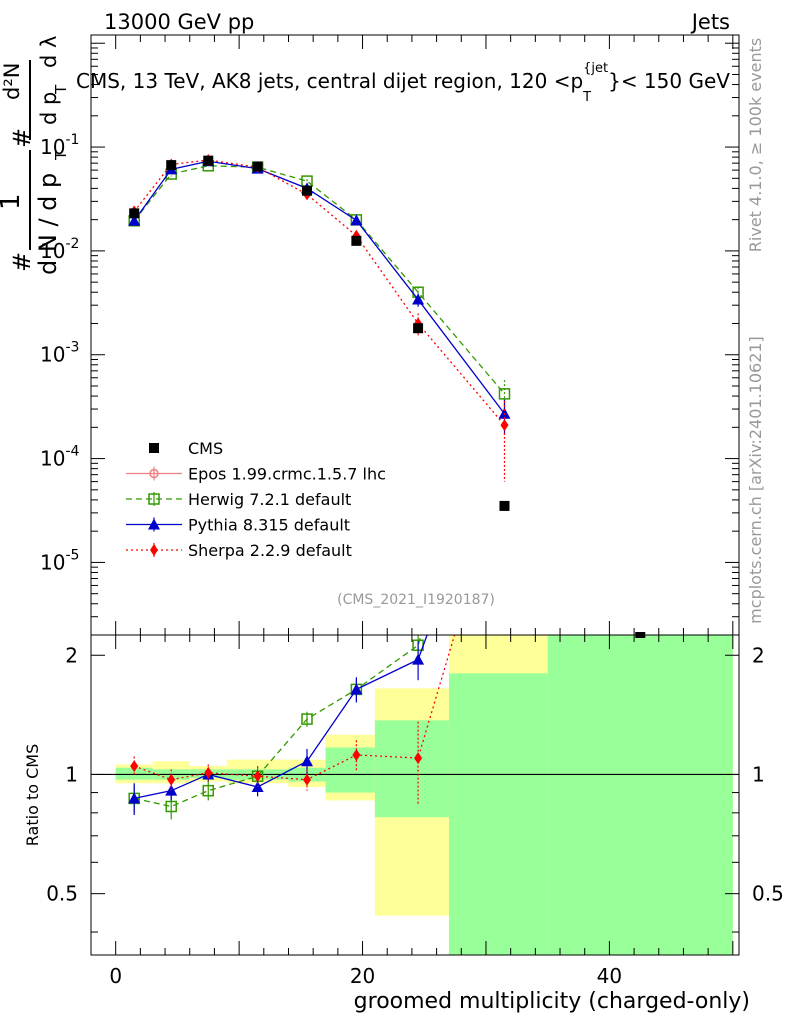  I want to click on sherpa-ratio-line, so click(294, 708).